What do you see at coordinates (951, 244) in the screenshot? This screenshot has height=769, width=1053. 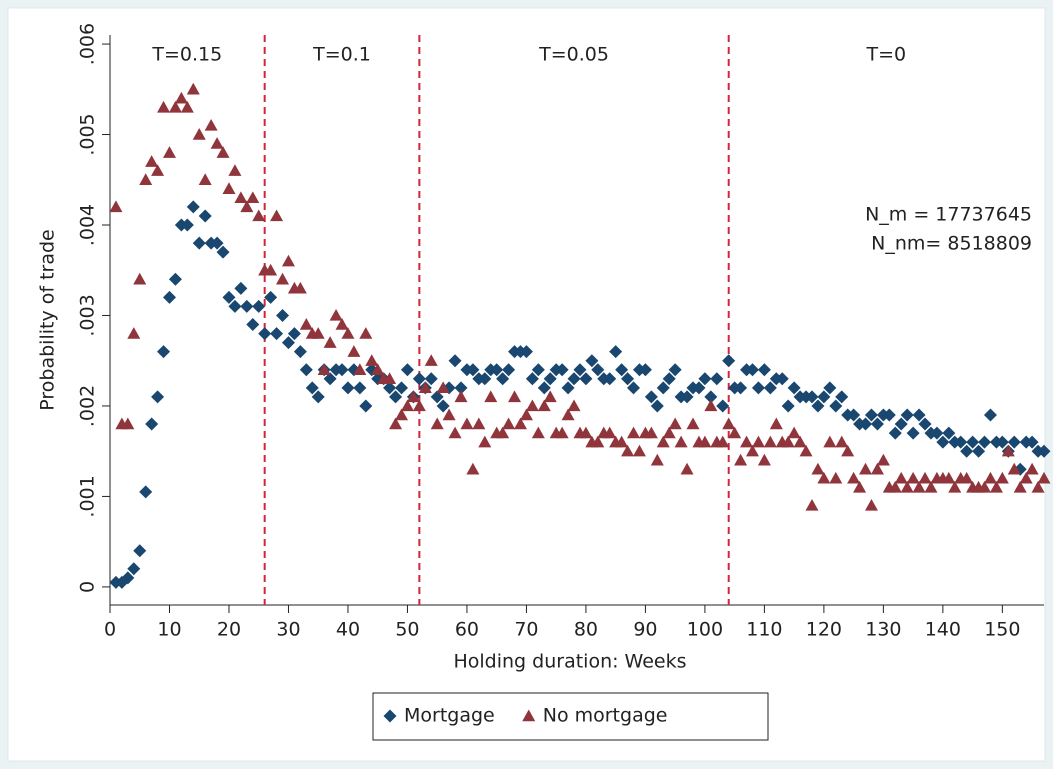 I see `annotation: N_nm= 8518809` at bounding box center [951, 244].